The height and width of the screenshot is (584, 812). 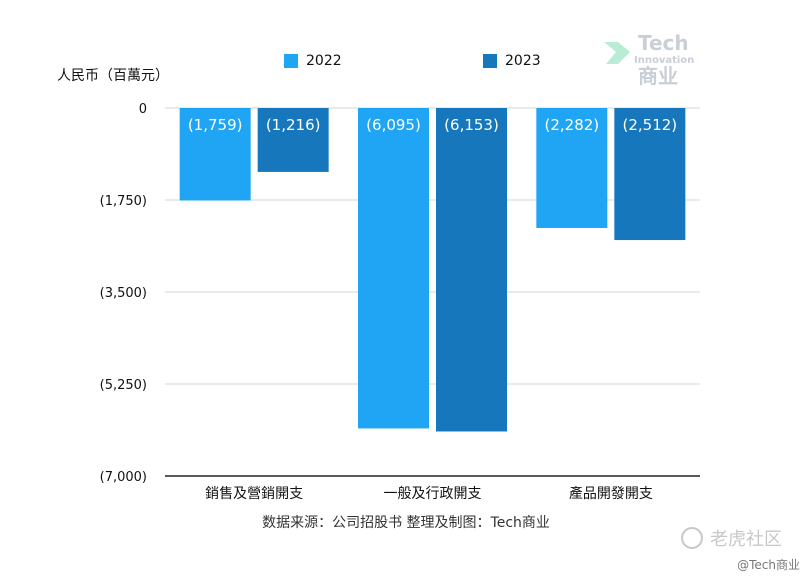 I want to click on arrow-logo-icon, so click(x=617, y=53).